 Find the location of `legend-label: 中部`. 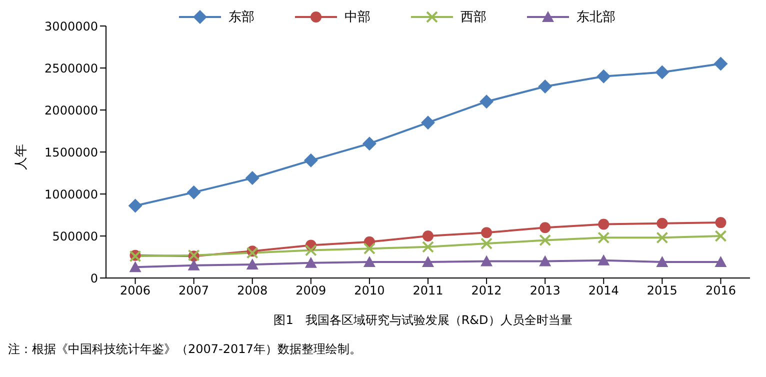

legend-label: 中部 is located at coordinates (357, 17).